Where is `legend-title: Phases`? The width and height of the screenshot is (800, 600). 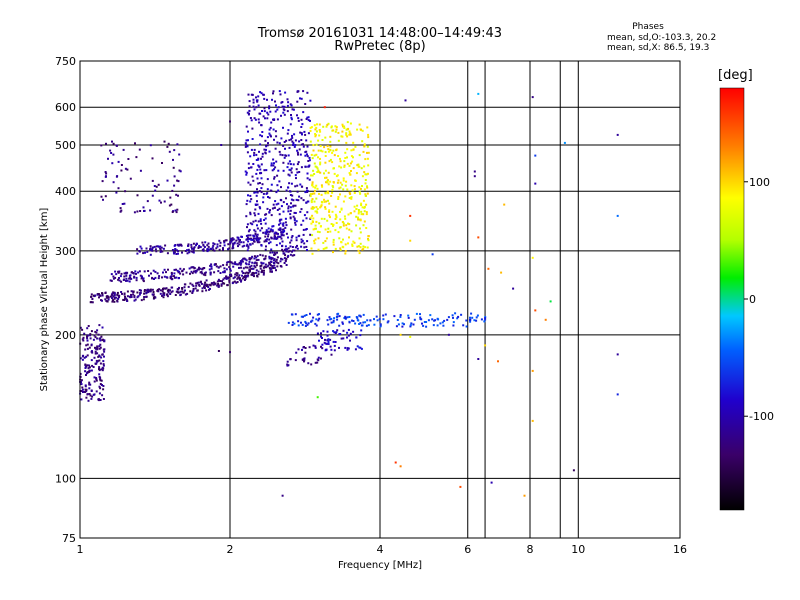
legend-title: Phases is located at coordinates (648, 27).